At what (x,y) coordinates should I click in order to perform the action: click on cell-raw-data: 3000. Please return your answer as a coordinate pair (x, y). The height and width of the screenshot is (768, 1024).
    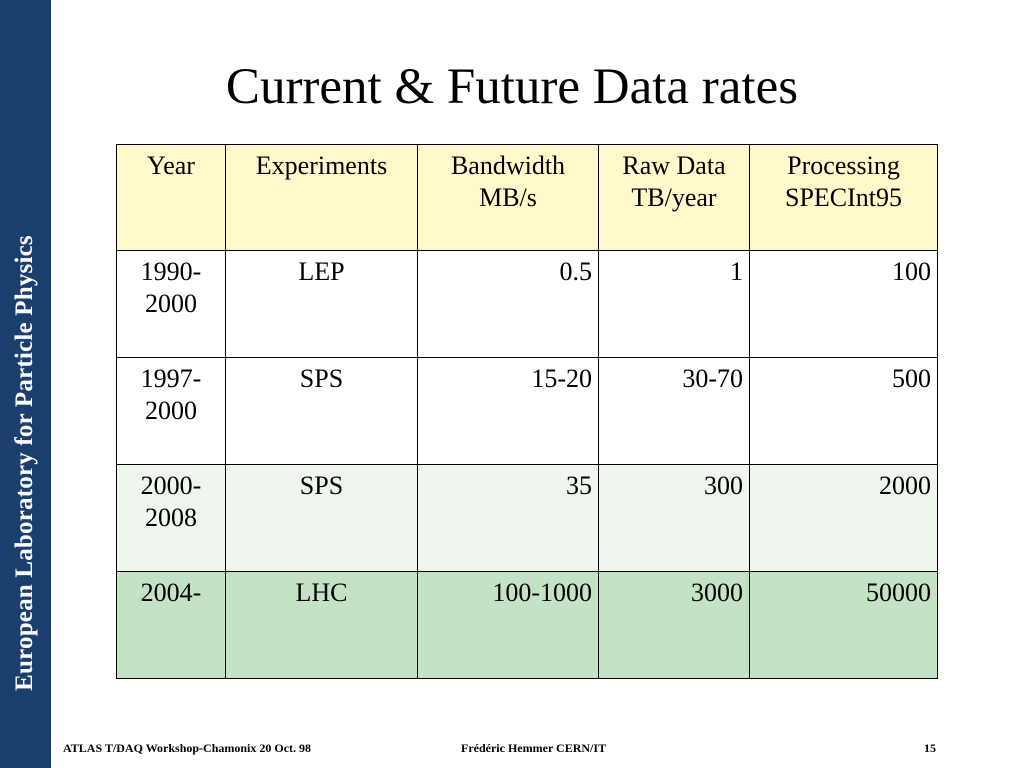
    Looking at the image, I should click on (674, 625).